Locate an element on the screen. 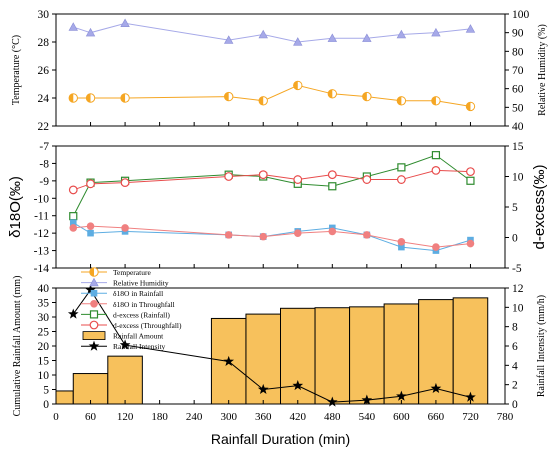  right-tick-label: 90 is located at coordinates (518, 34).